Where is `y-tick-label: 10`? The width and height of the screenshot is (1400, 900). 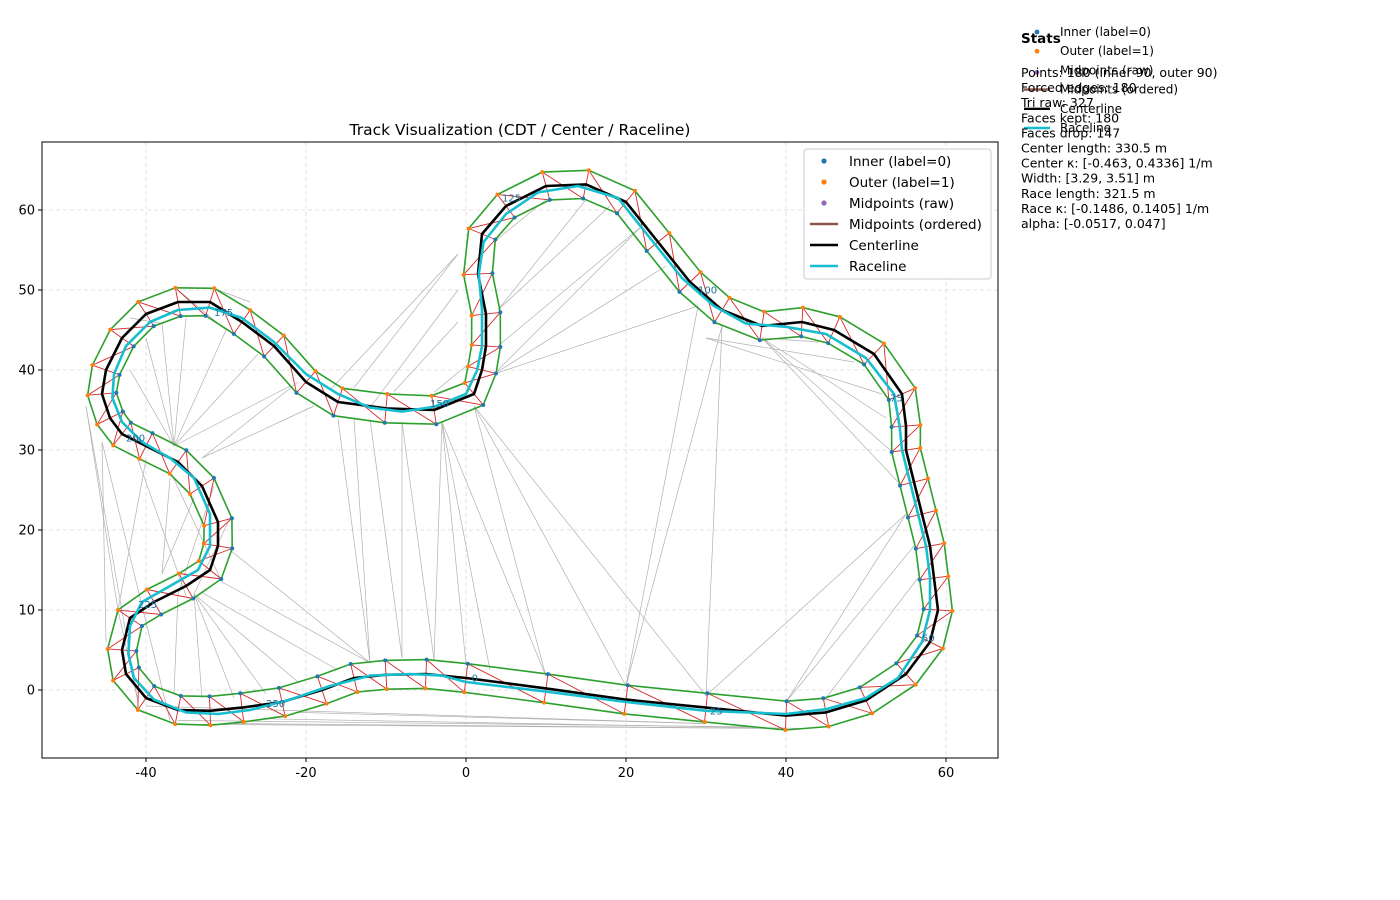
y-tick-label: 10 is located at coordinates (26, 611).